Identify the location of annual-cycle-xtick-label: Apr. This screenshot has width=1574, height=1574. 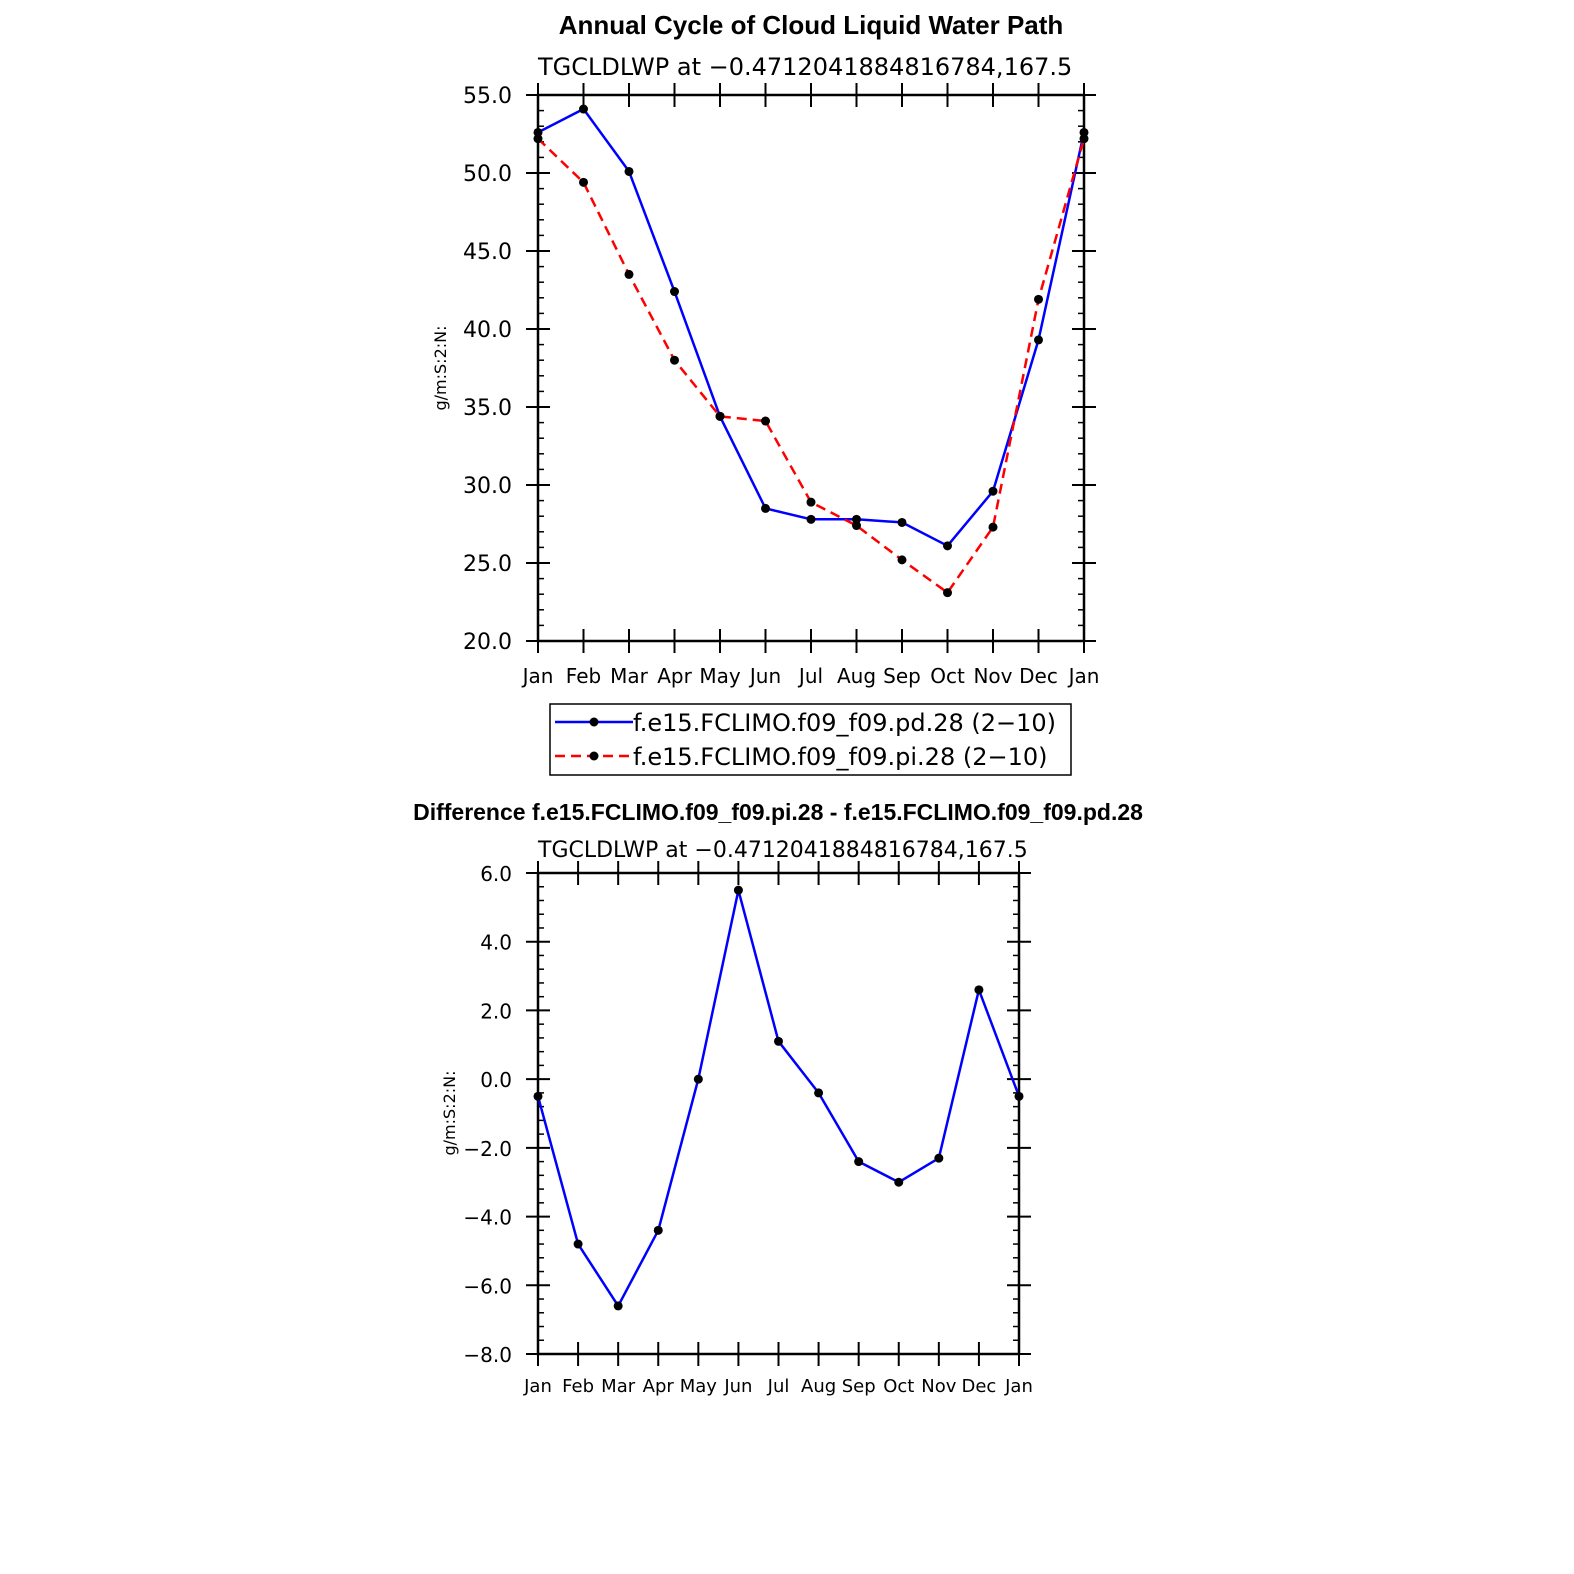
(674, 676).